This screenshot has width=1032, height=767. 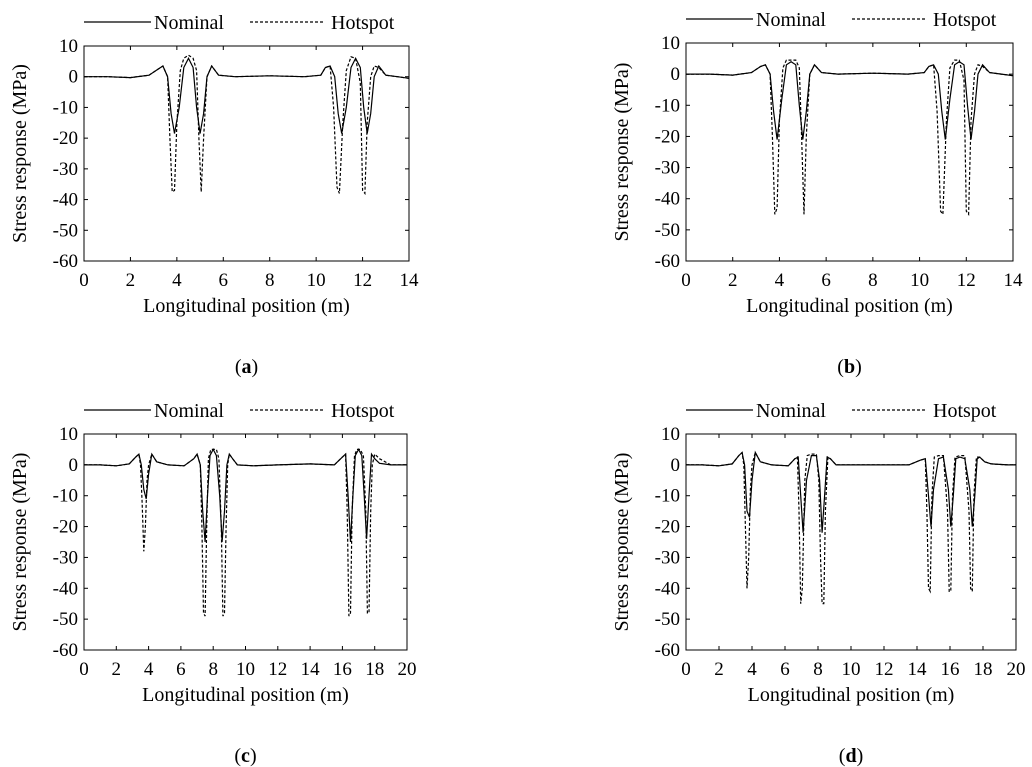 What do you see at coordinates (246, 367) in the screenshot?
I see `panel-label: (a)` at bounding box center [246, 367].